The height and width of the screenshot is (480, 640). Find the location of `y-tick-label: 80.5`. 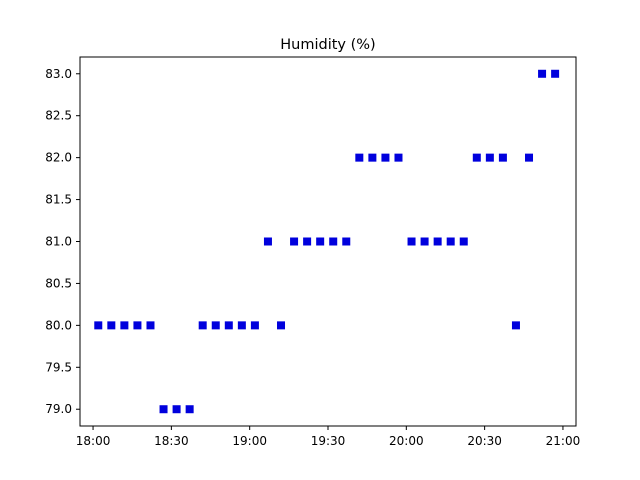

y-tick-label: 80.5 is located at coordinates (58, 283).